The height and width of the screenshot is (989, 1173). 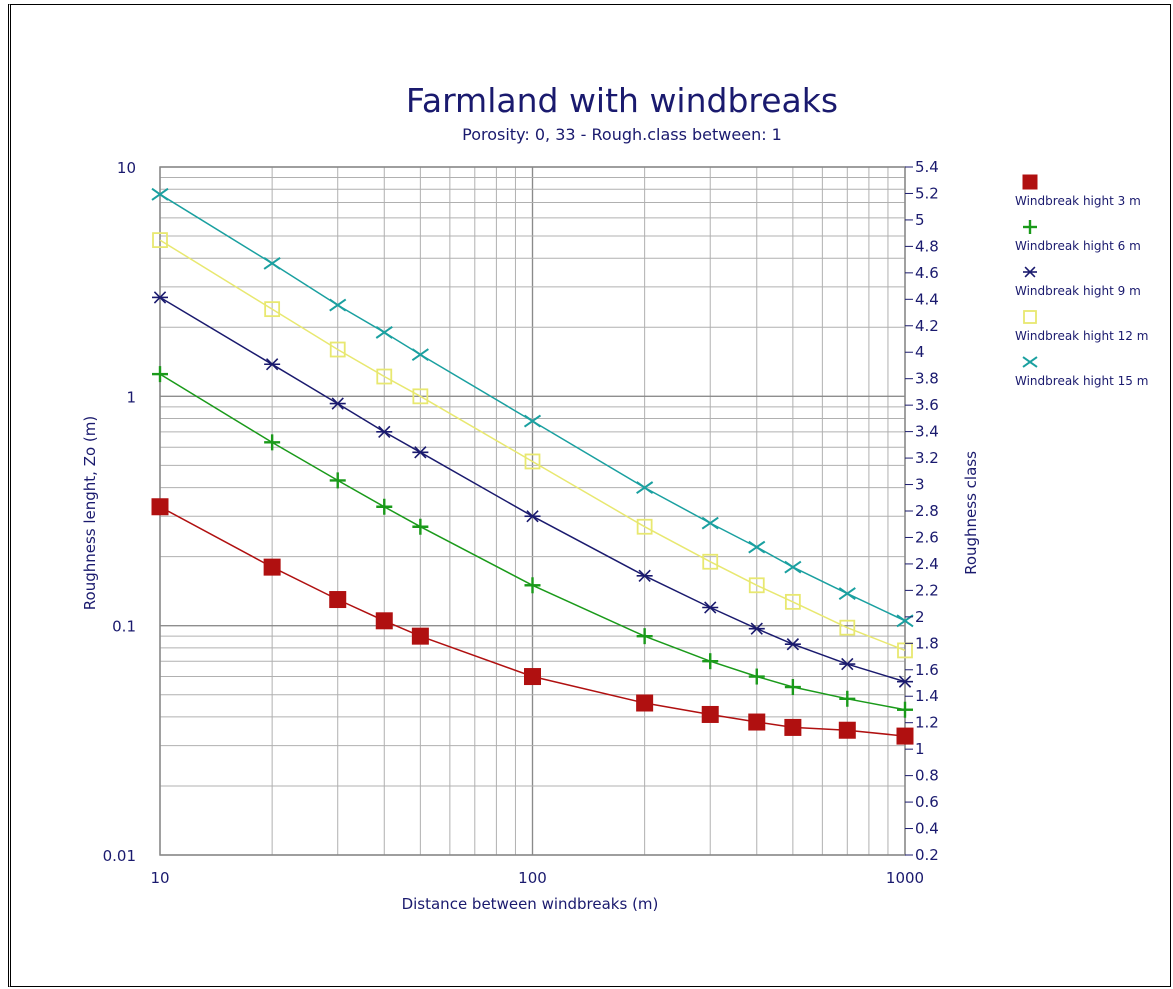 I want to click on y2-tick-label: 2.6, so click(x=927, y=537).